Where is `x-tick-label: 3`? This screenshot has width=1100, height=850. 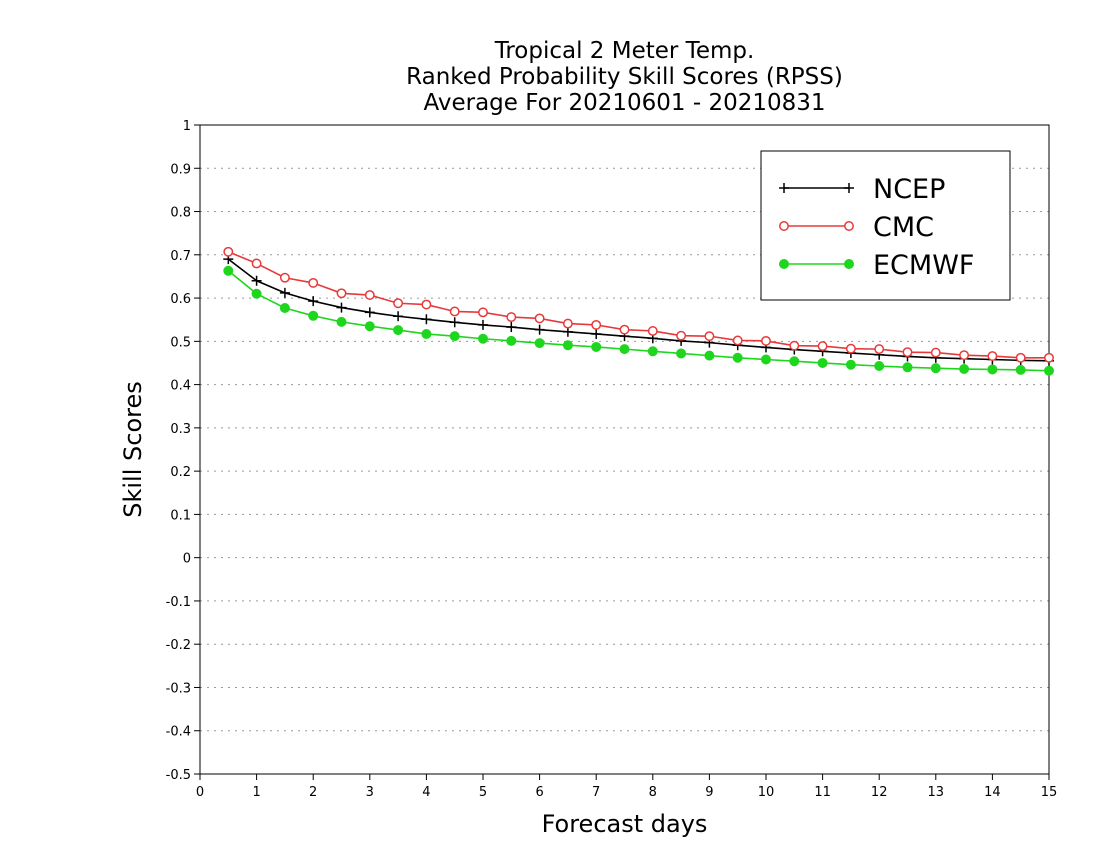 x-tick-label: 3 is located at coordinates (370, 792).